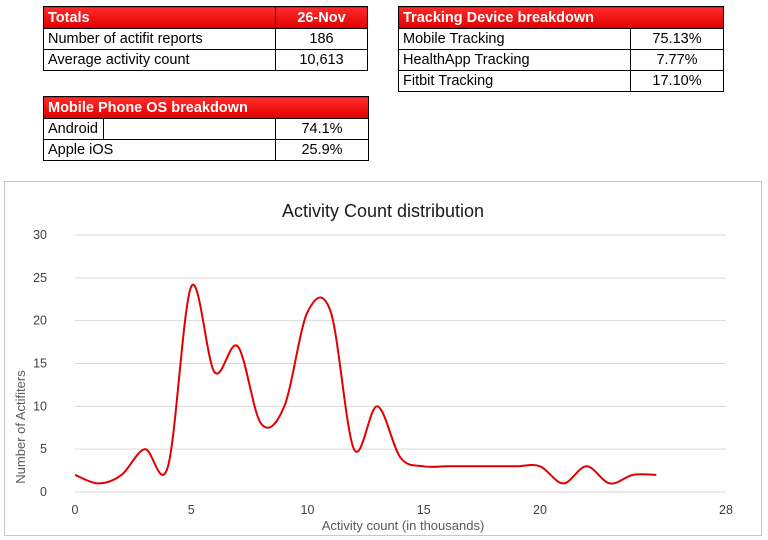  Describe the element at coordinates (726, 510) in the screenshot. I see `x-tick-label: 28` at that location.